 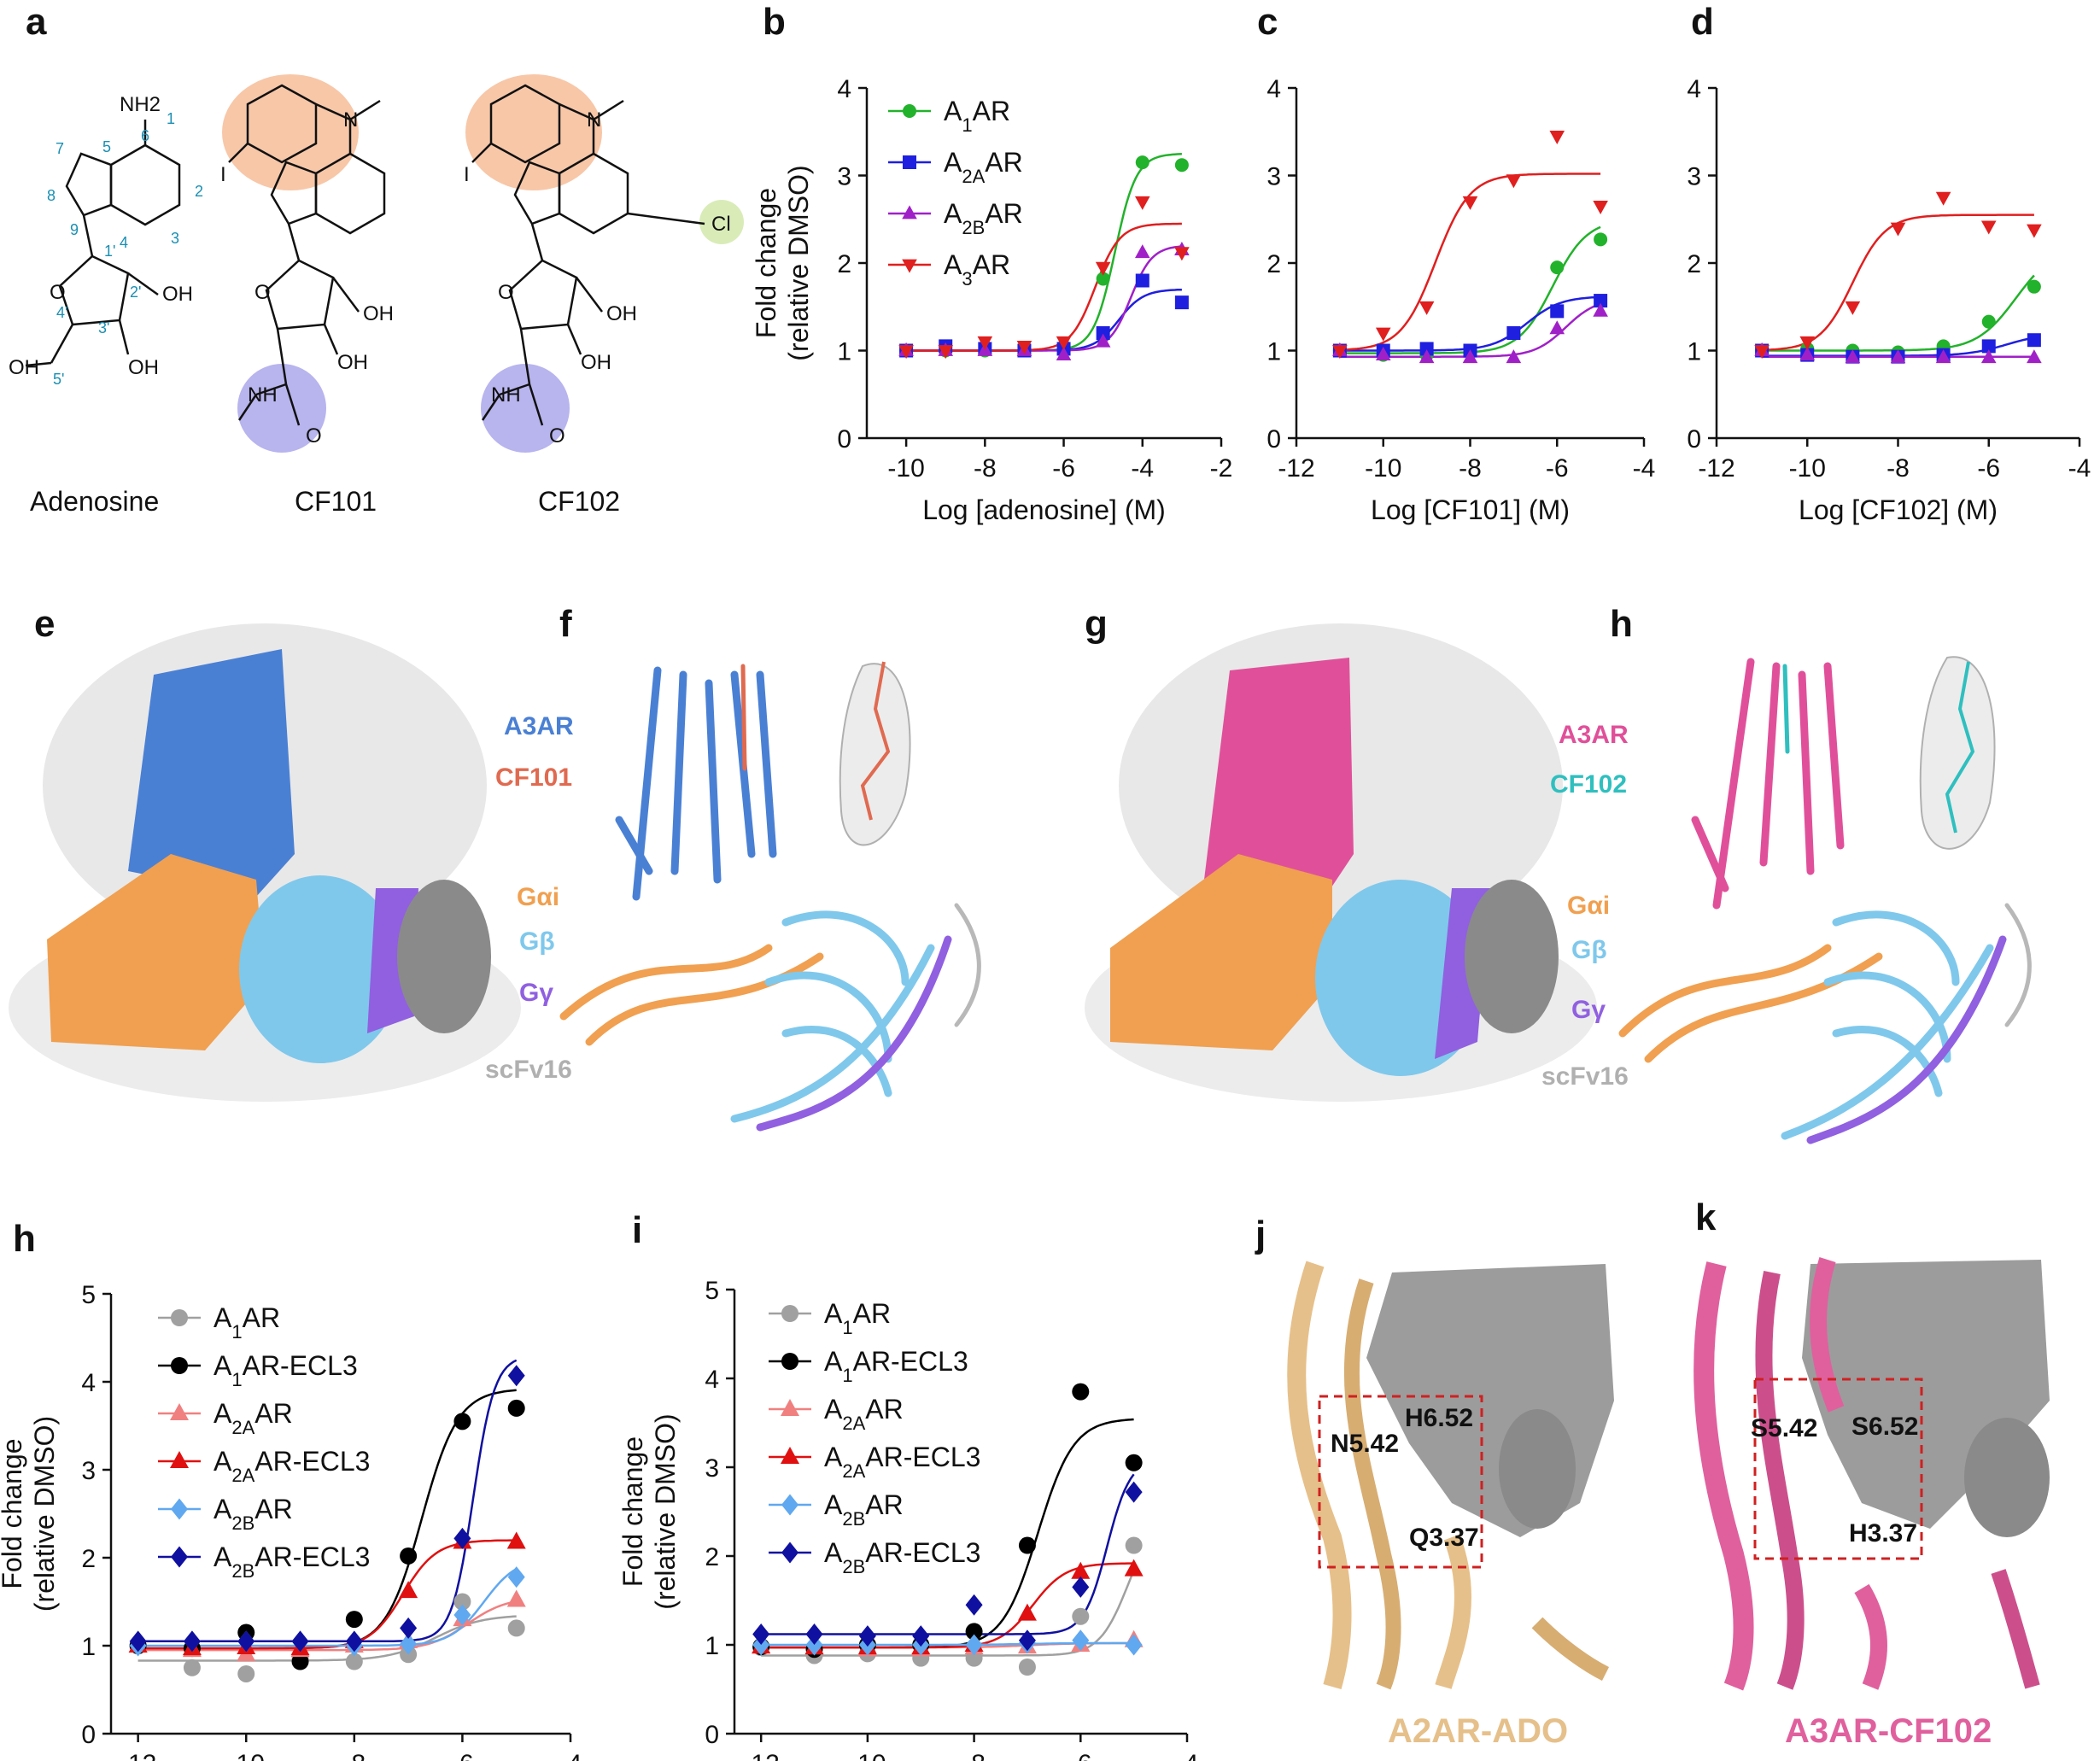 What do you see at coordinates (1621, 624) in the screenshot?
I see `panel-label-h-structure: h` at bounding box center [1621, 624].